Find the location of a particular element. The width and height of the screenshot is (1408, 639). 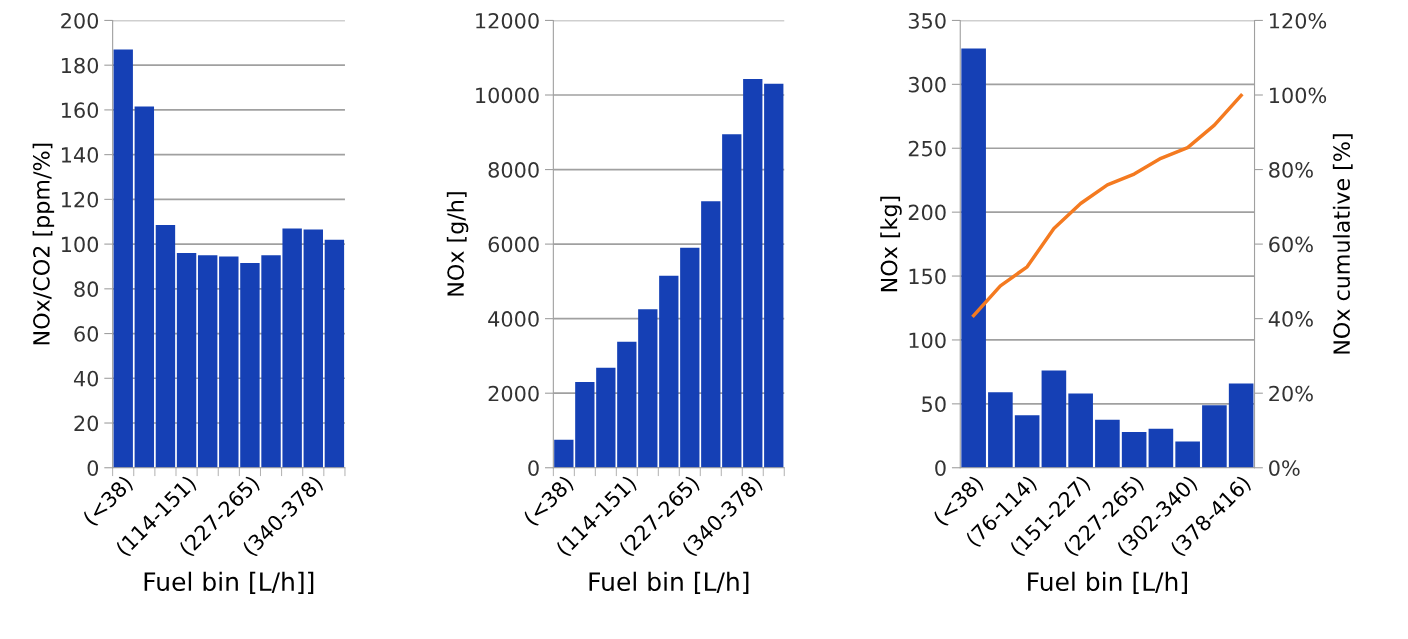

y-tick-label: 20 is located at coordinates (86, 423).